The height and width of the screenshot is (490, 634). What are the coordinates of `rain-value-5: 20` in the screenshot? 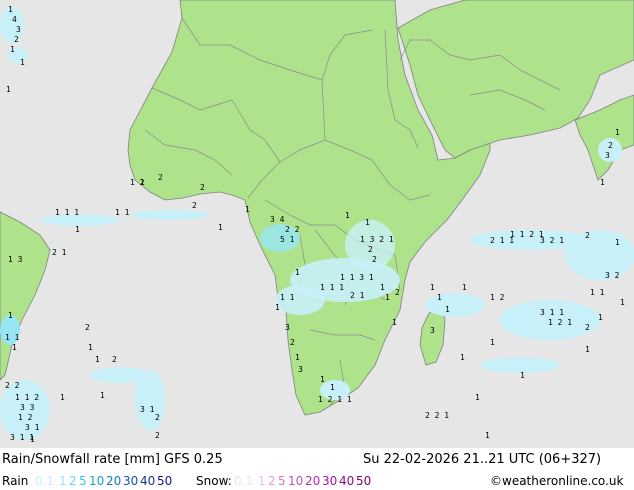 It's located at (114, 481).